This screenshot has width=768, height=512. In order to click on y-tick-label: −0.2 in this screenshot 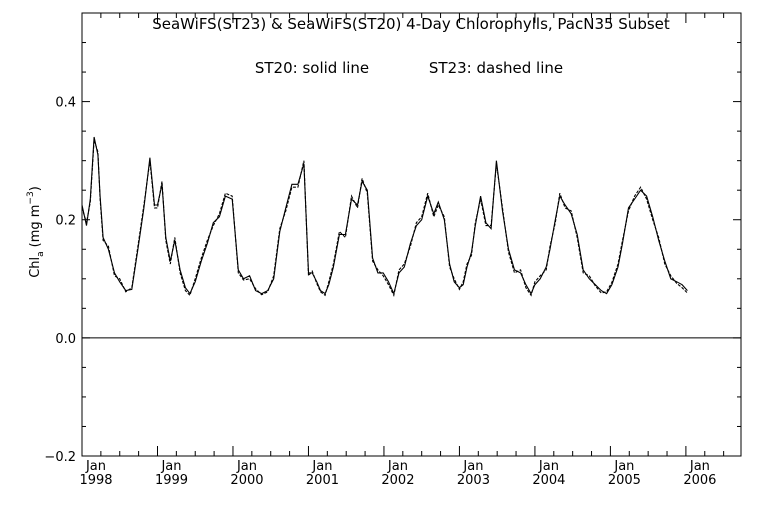, I will do `click(60, 457)`.